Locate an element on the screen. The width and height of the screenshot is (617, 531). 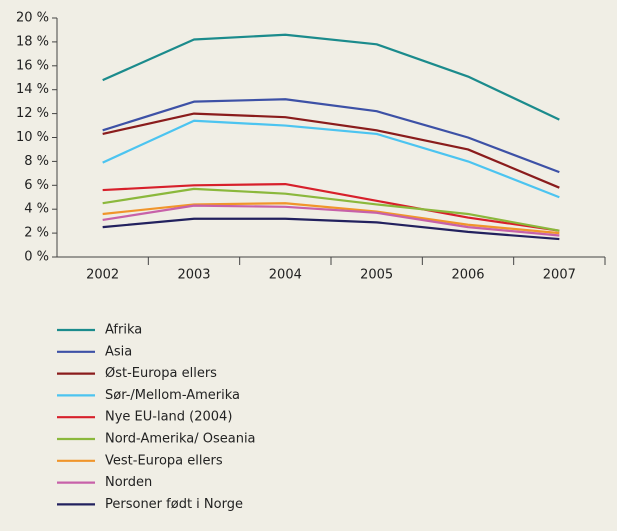
y-tick-label: 6 % is located at coordinates (36, 185).